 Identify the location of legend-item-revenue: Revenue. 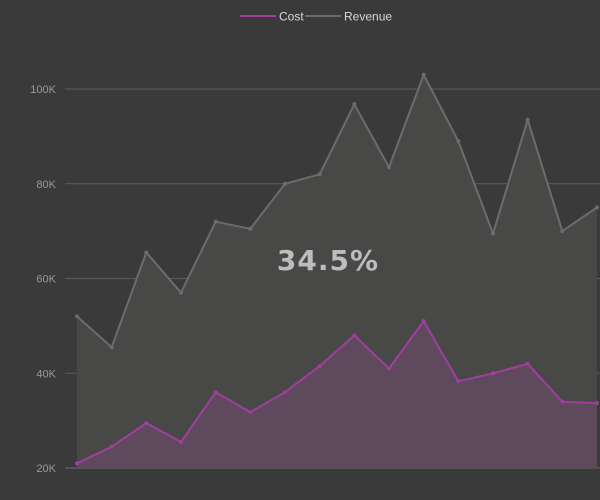
(348, 17).